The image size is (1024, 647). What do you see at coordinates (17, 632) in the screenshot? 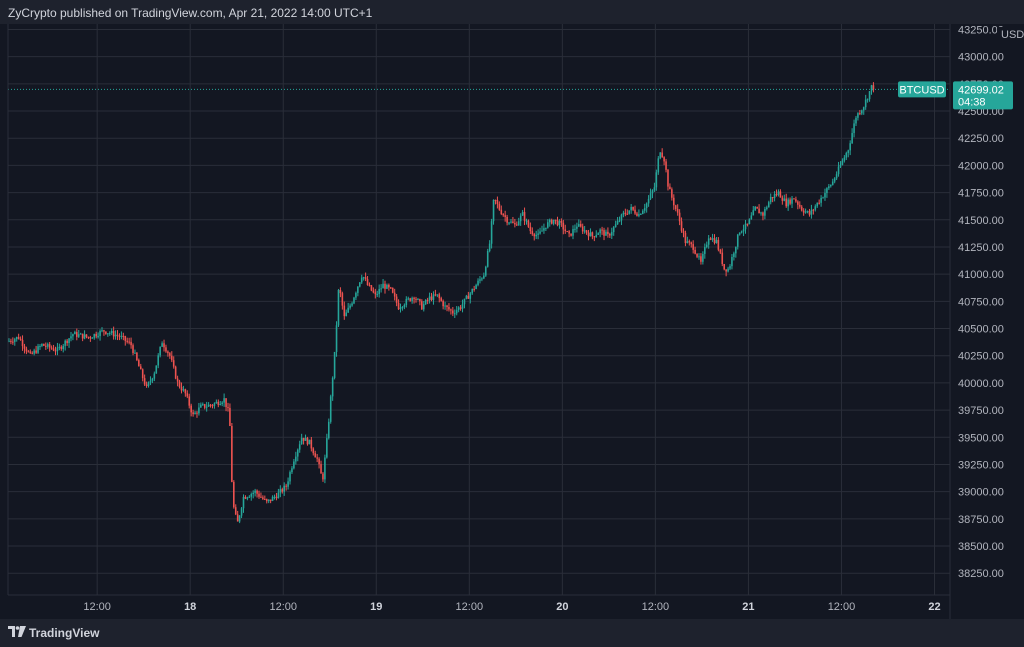
I see `tradingview-logo-icon` at bounding box center [17, 632].